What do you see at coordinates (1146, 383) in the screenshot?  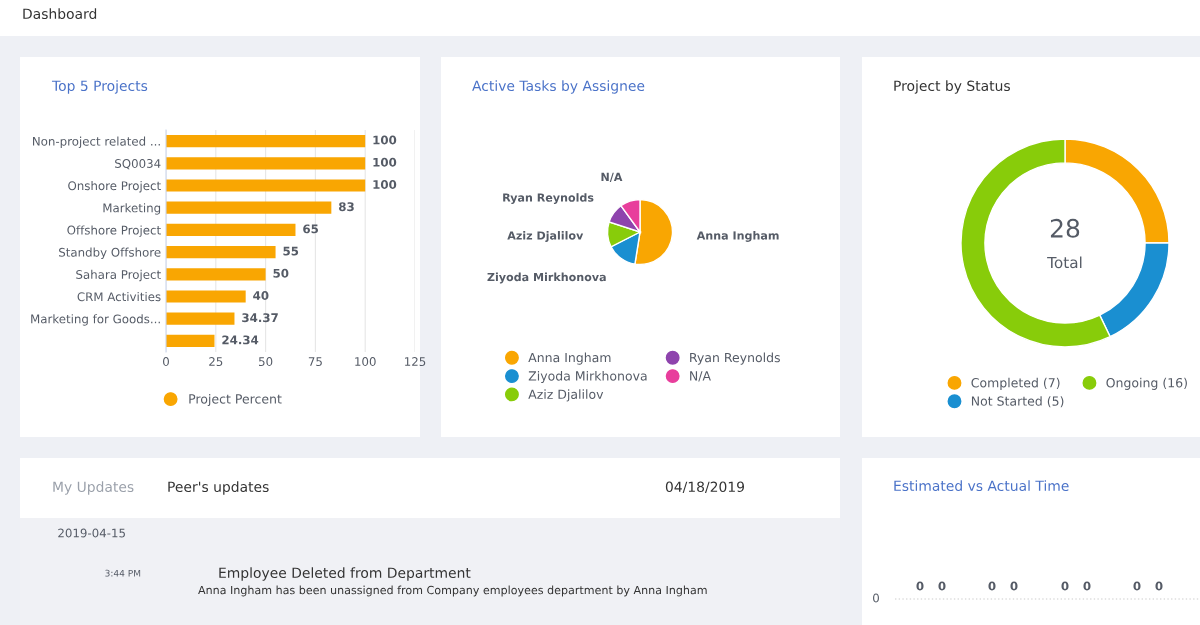 I see `legend-label: Ongoing (16)` at bounding box center [1146, 383].